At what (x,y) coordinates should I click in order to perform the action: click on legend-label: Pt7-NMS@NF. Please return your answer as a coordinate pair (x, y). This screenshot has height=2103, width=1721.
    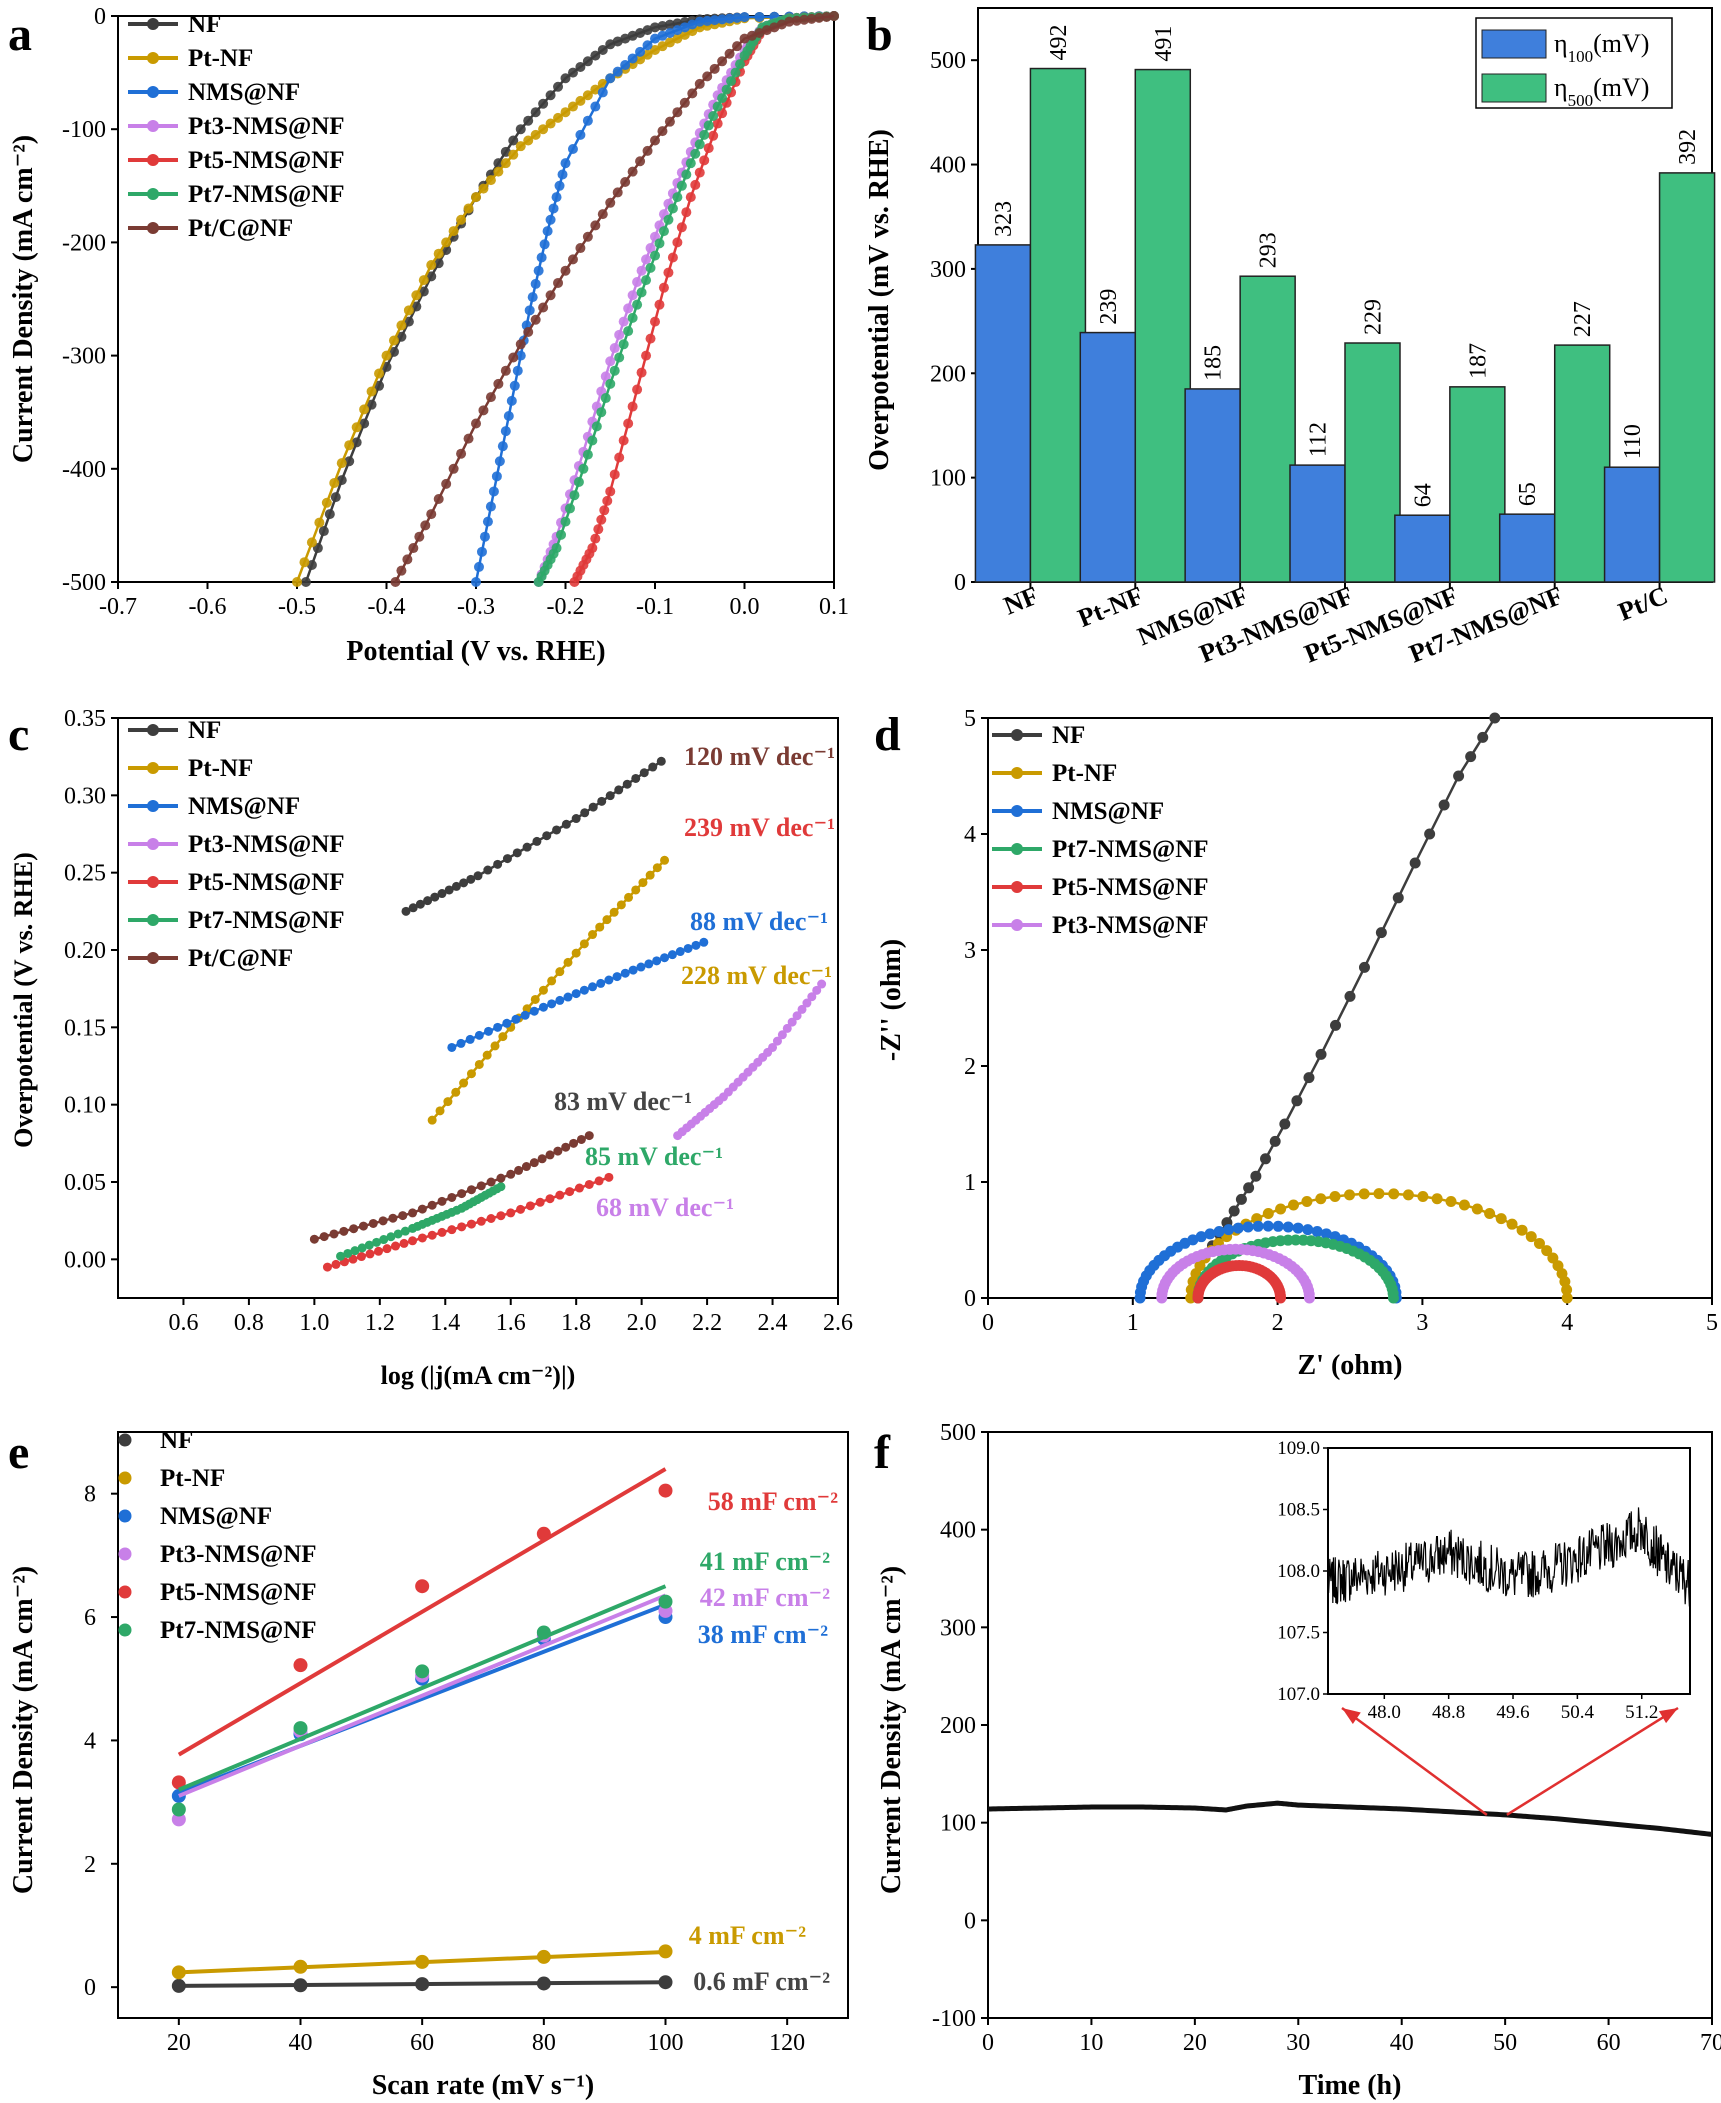
    Looking at the image, I should click on (1130, 849).